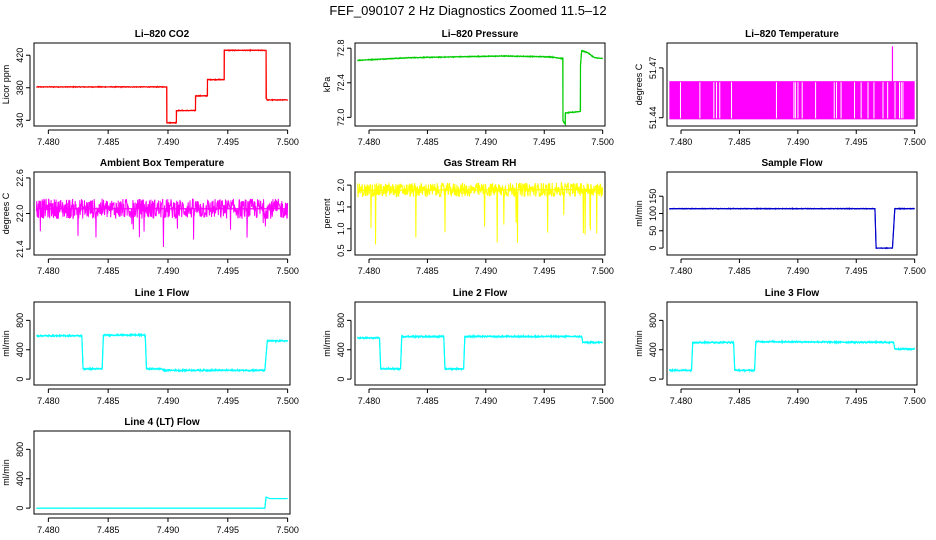  I want to click on y-tick-label: 380, so click(20, 87).